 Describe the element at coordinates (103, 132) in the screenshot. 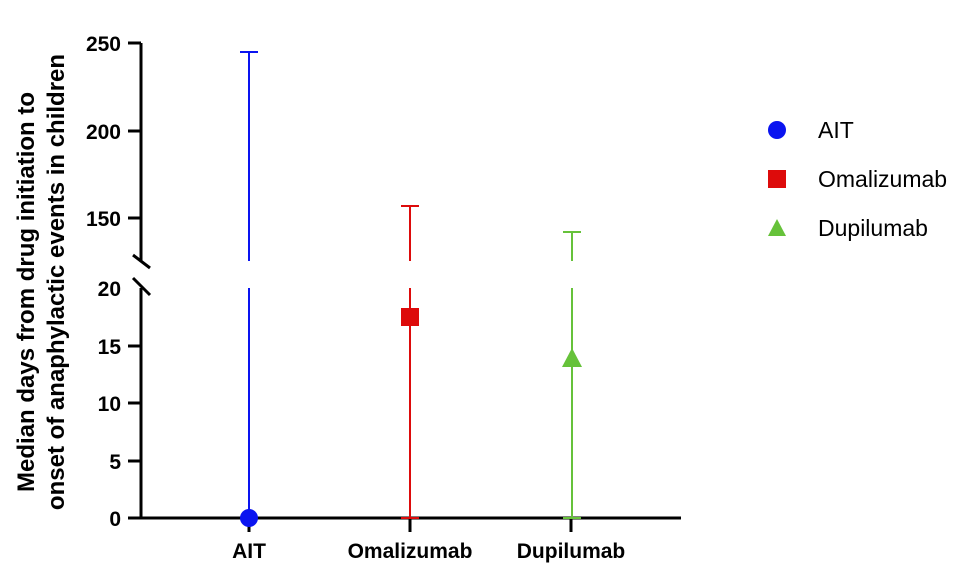

I see `y-tick-200: 200` at that location.